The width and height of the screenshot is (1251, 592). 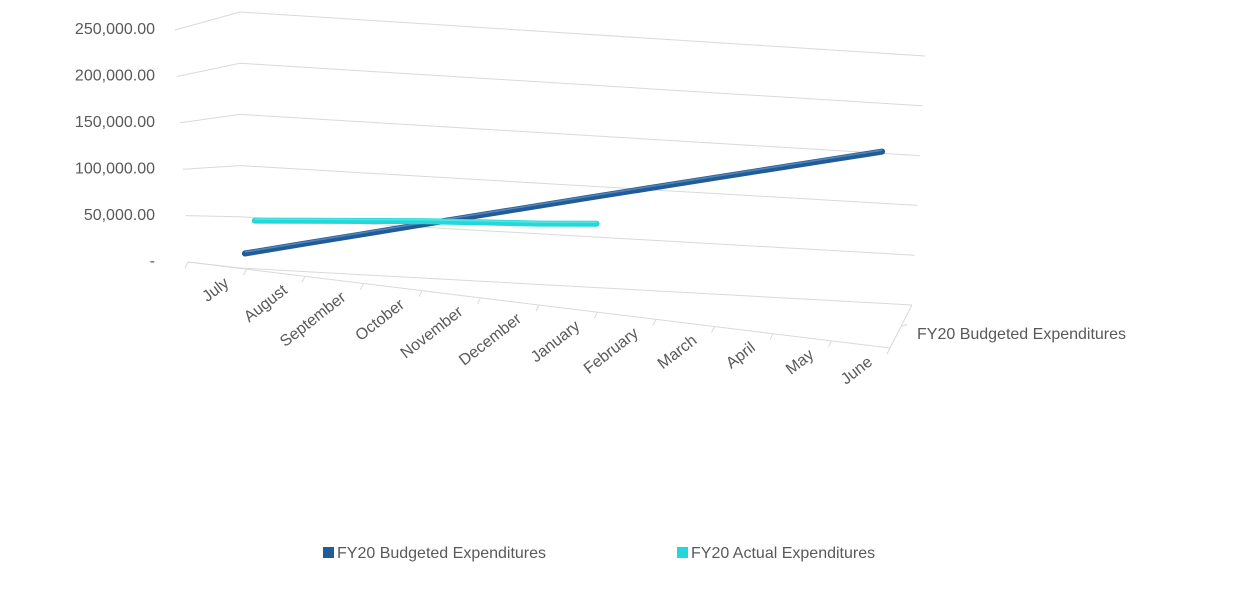 What do you see at coordinates (432, 332) in the screenshot?
I see `x-tick-label: November` at bounding box center [432, 332].